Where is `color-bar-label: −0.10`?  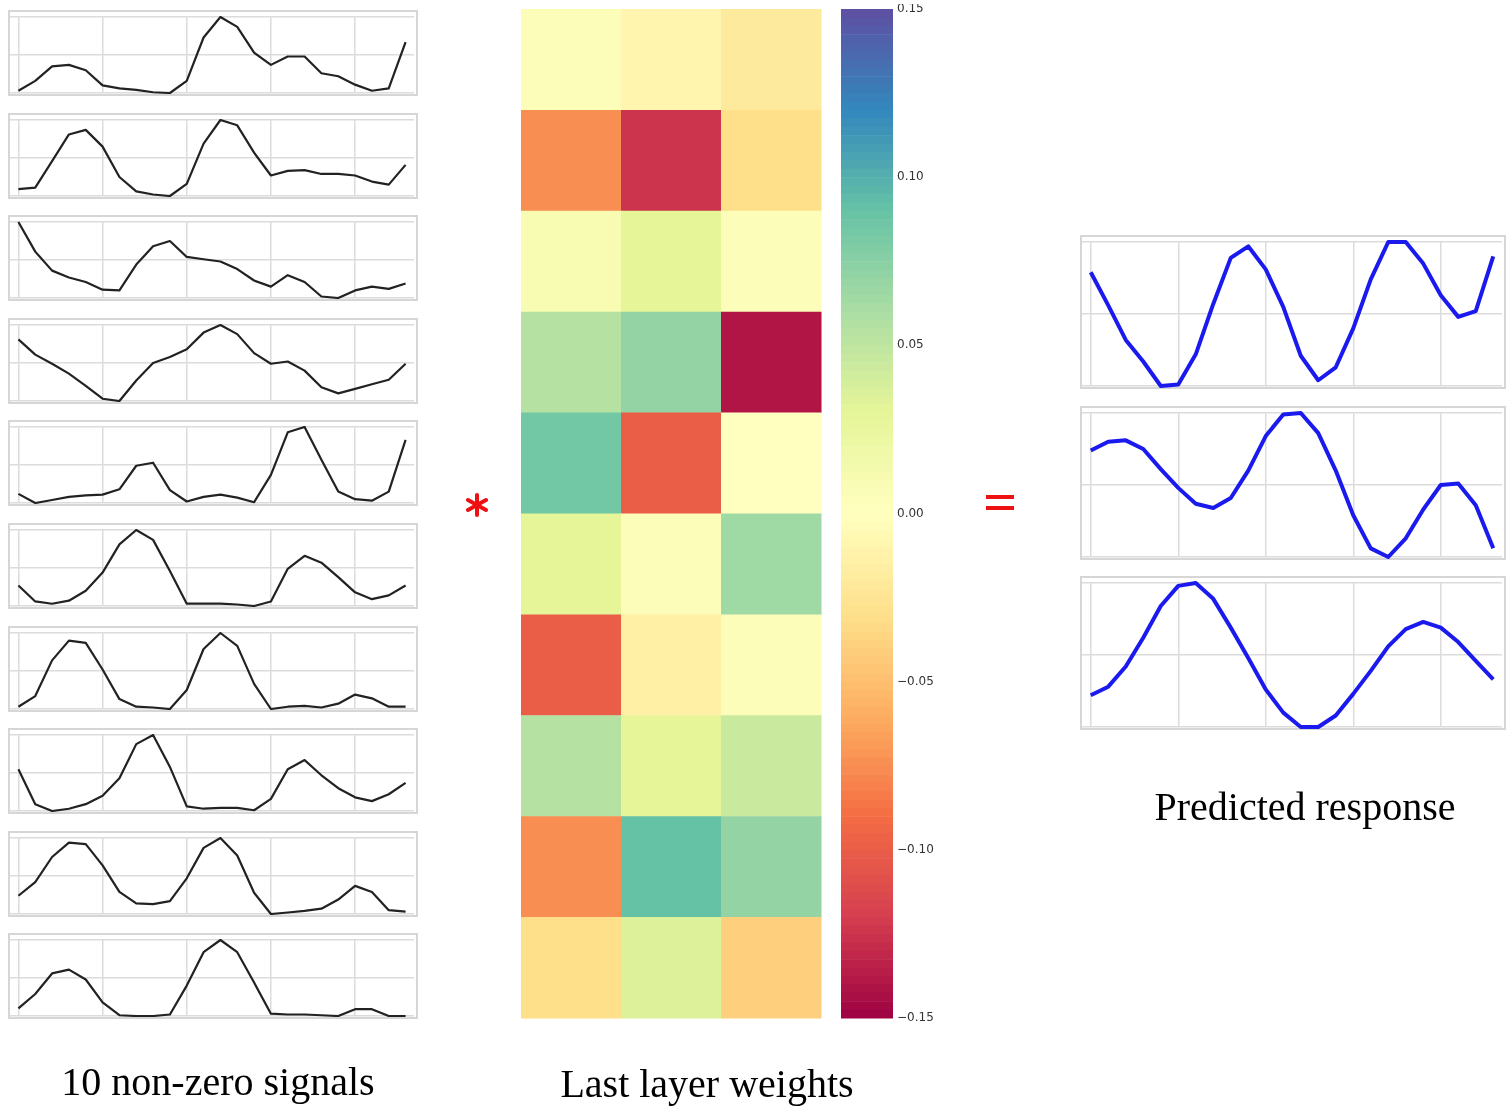
color-bar-label: −0.10 is located at coordinates (915, 848).